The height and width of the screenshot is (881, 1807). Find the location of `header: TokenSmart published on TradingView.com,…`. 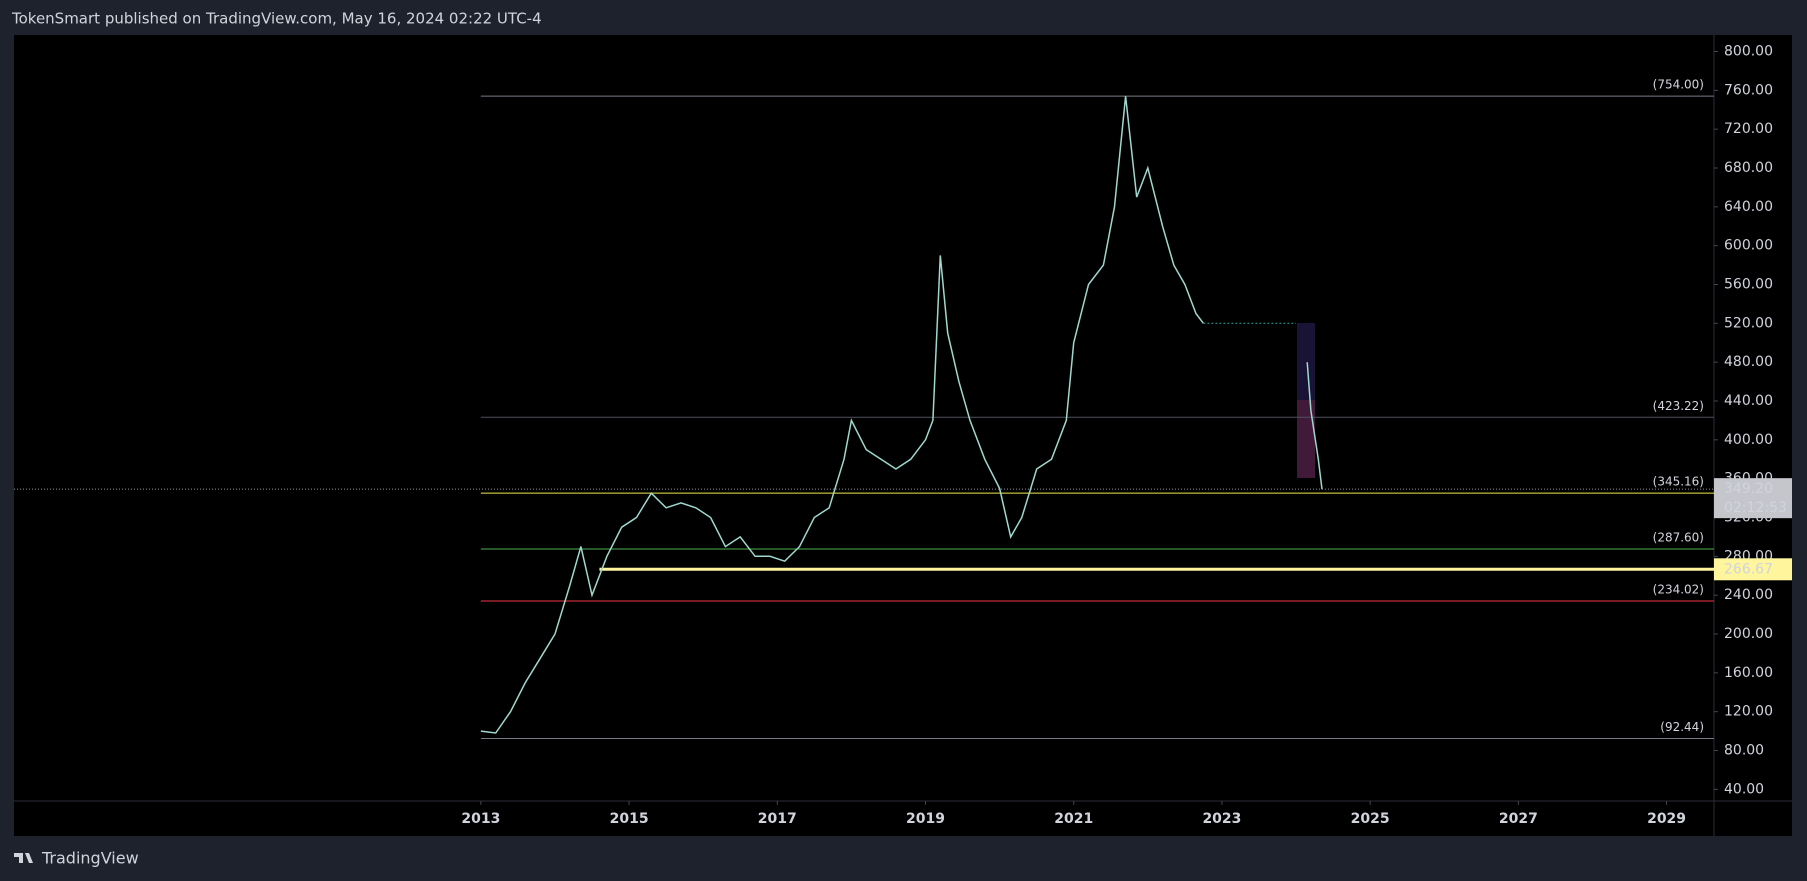

header: TokenSmart published on TradingView.com,… is located at coordinates (276, 19).